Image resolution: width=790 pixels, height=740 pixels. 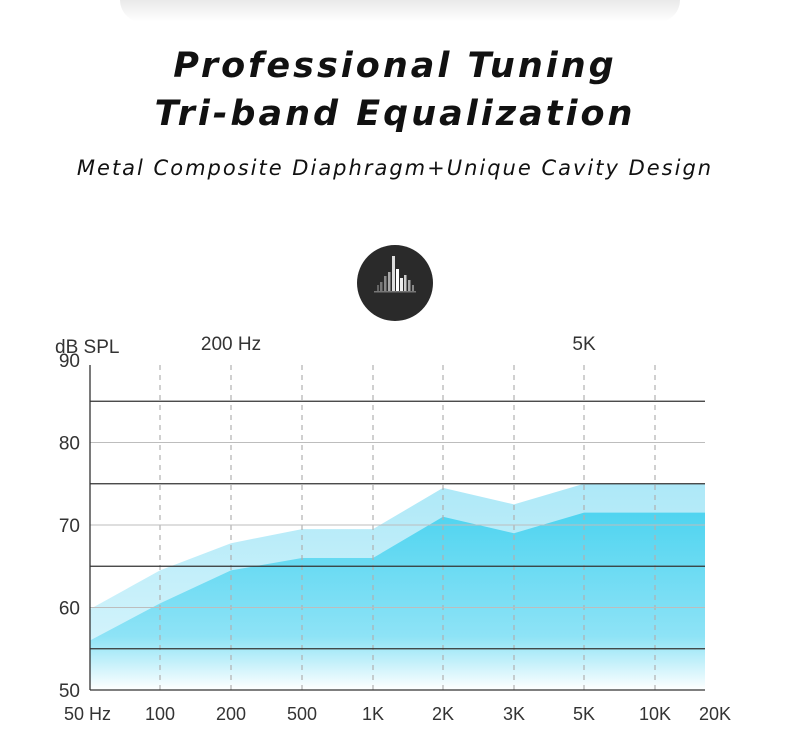 I want to click on headline-line-1: Professional Tuning, so click(x=395, y=66).